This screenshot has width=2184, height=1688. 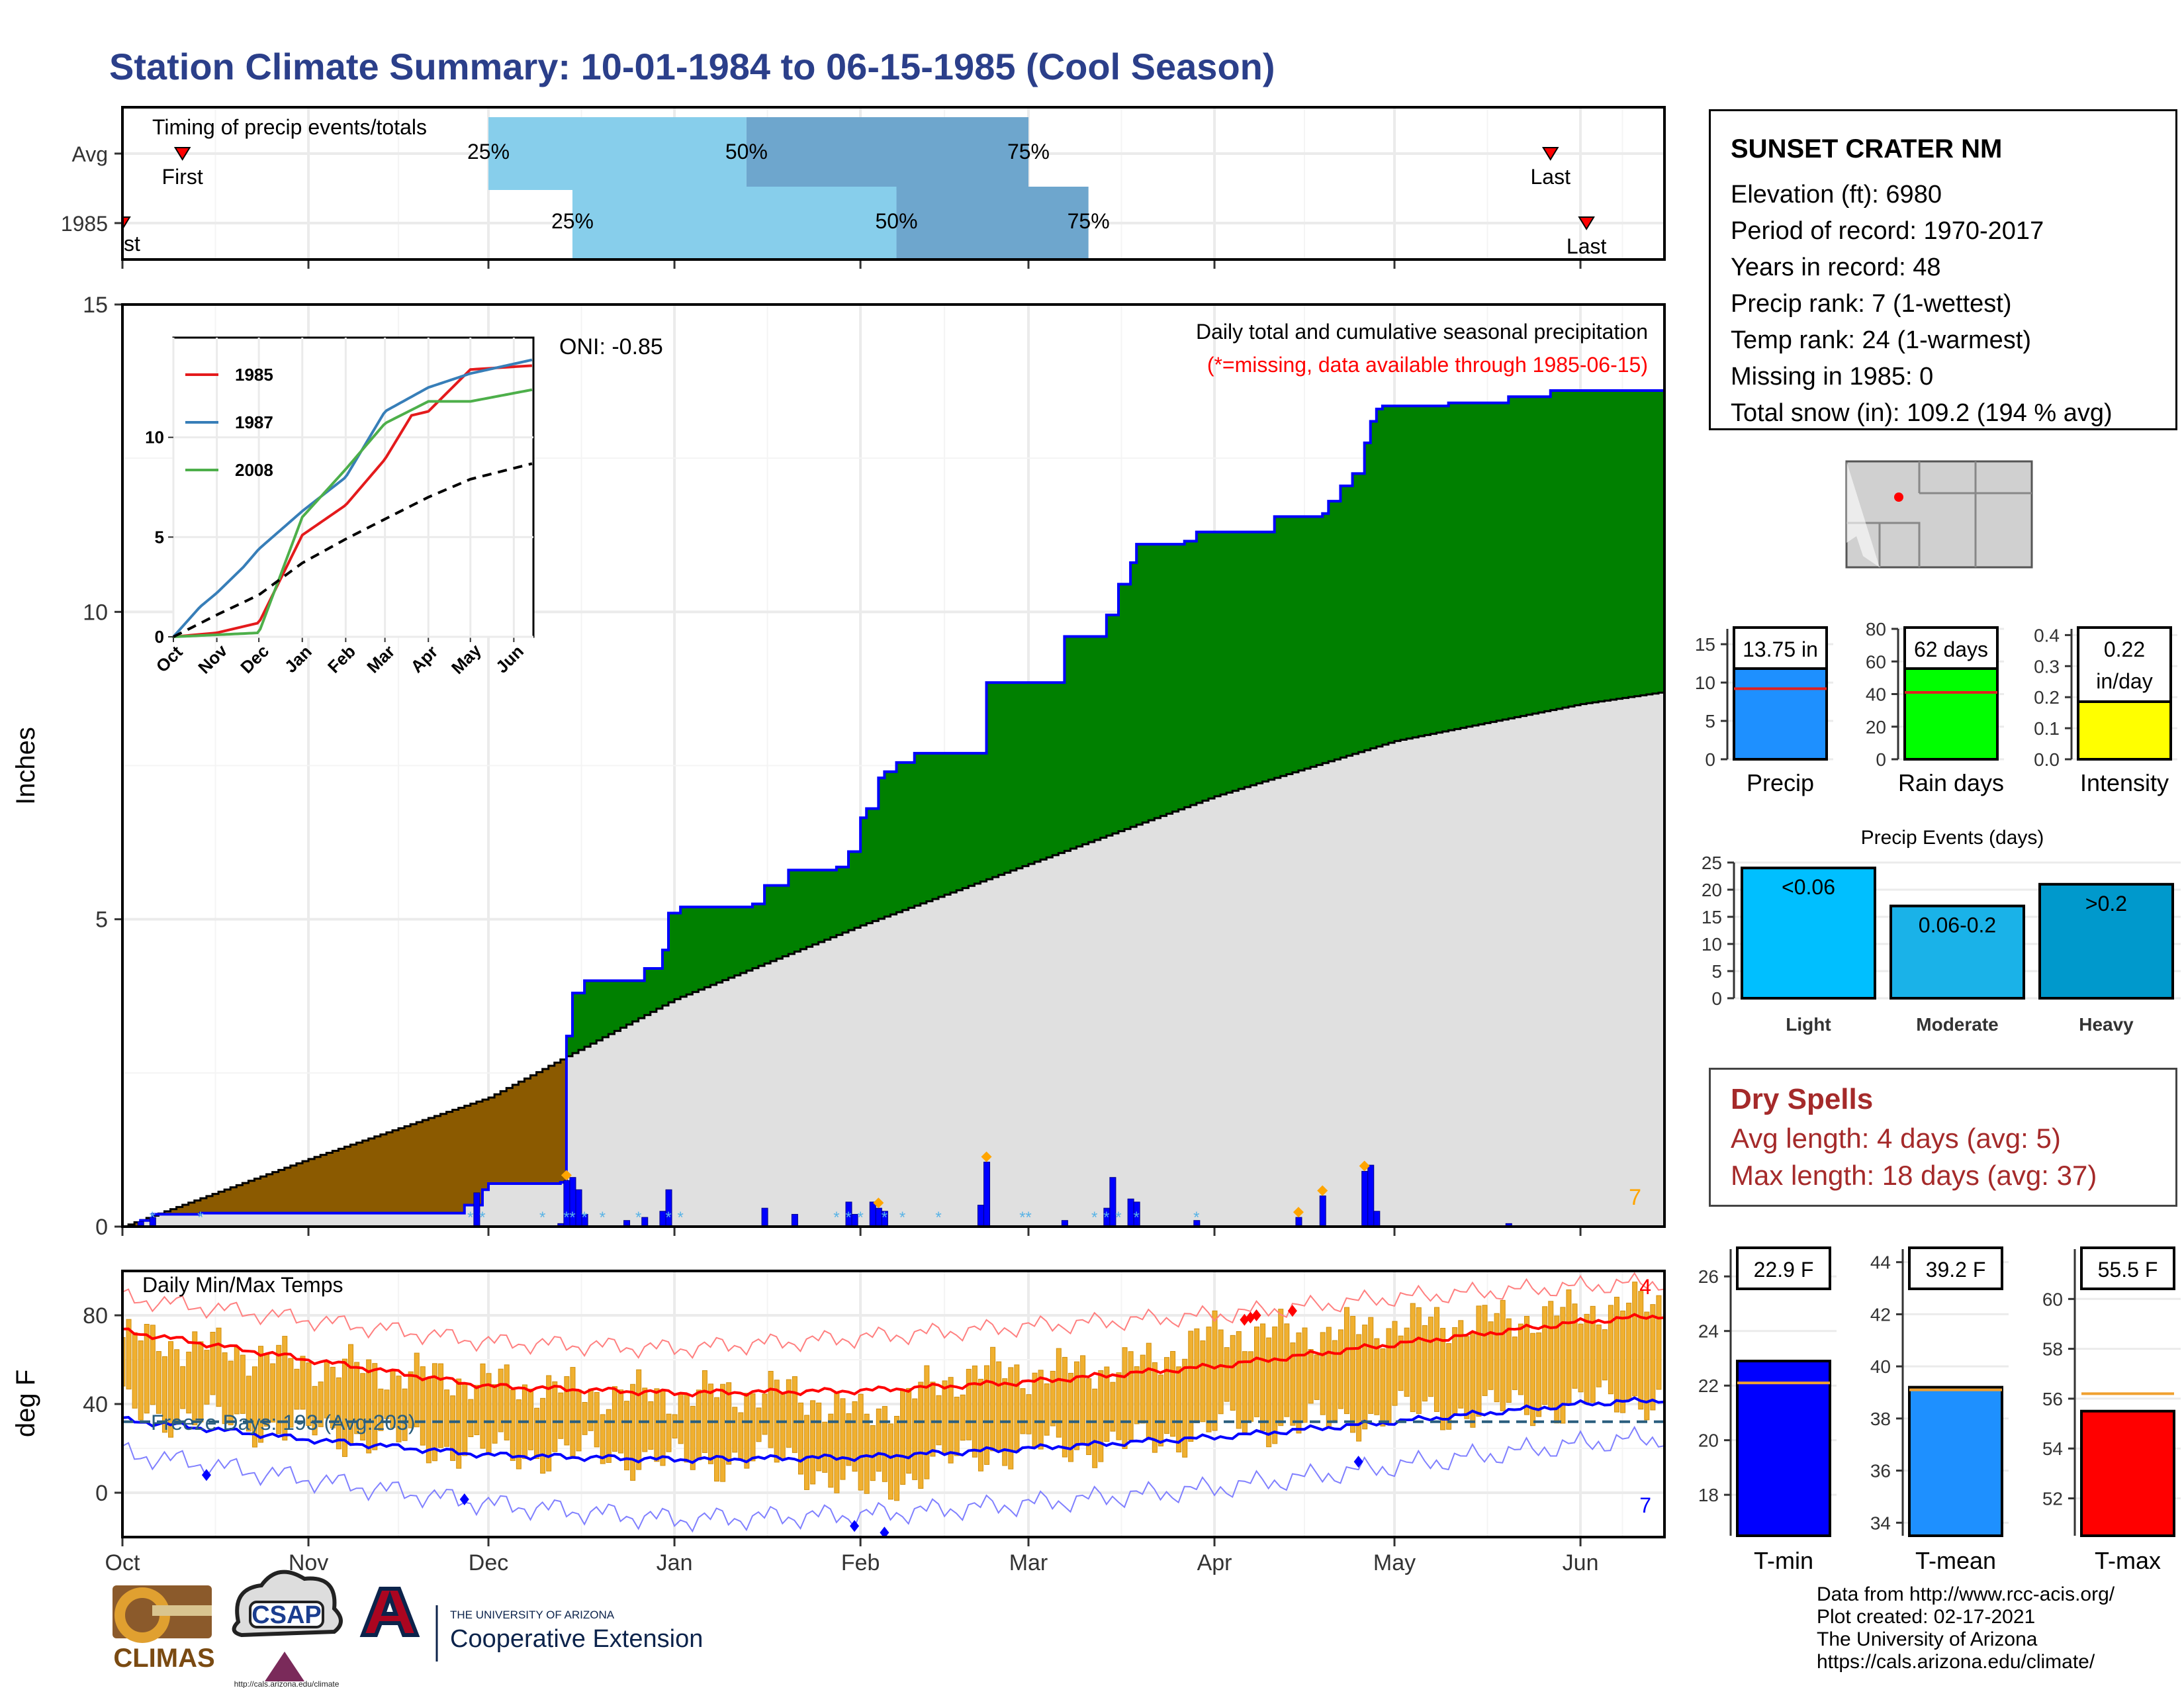 What do you see at coordinates (1957, 1024) in the screenshot?
I see `events-category-label: Moderate` at bounding box center [1957, 1024].